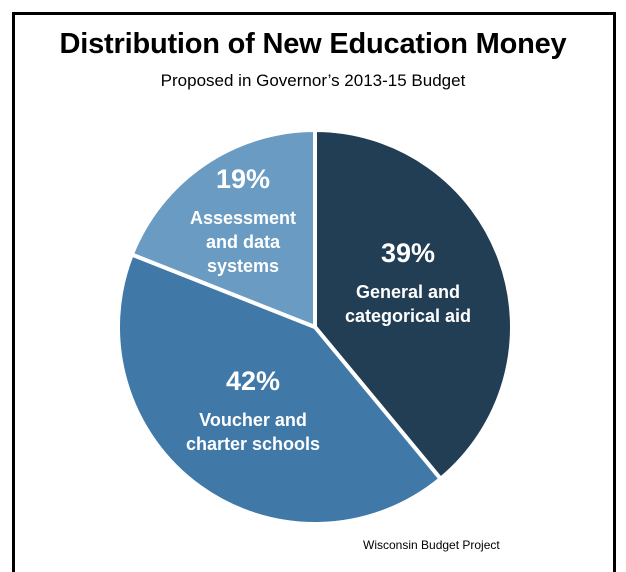 This screenshot has height=572, width=626. I want to click on slice-percent-label: 19%, so click(243, 179).